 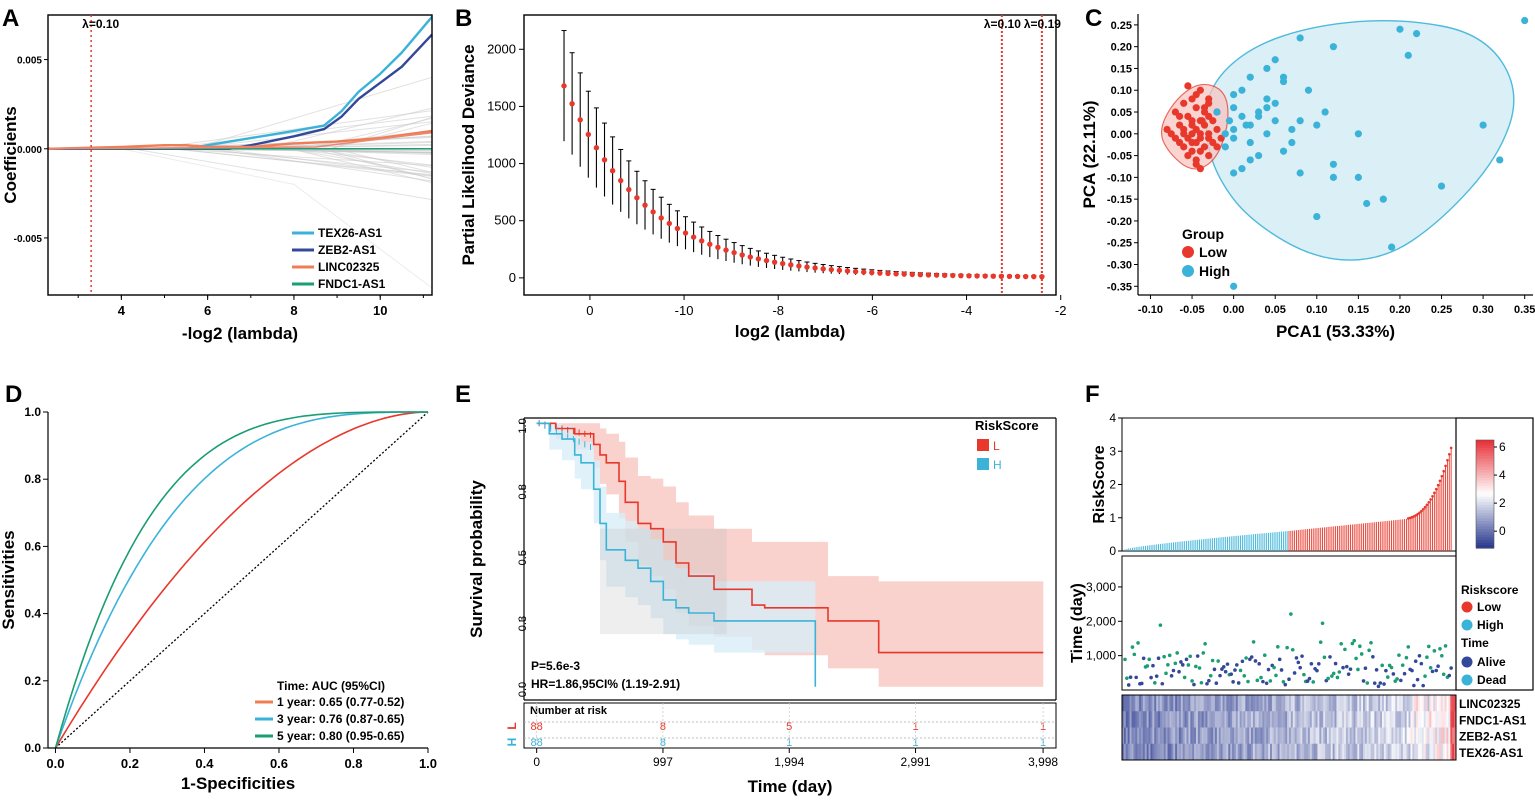 What do you see at coordinates (1467, 607) in the screenshot?
I see `riskscore-legend-swatch-low` at bounding box center [1467, 607].